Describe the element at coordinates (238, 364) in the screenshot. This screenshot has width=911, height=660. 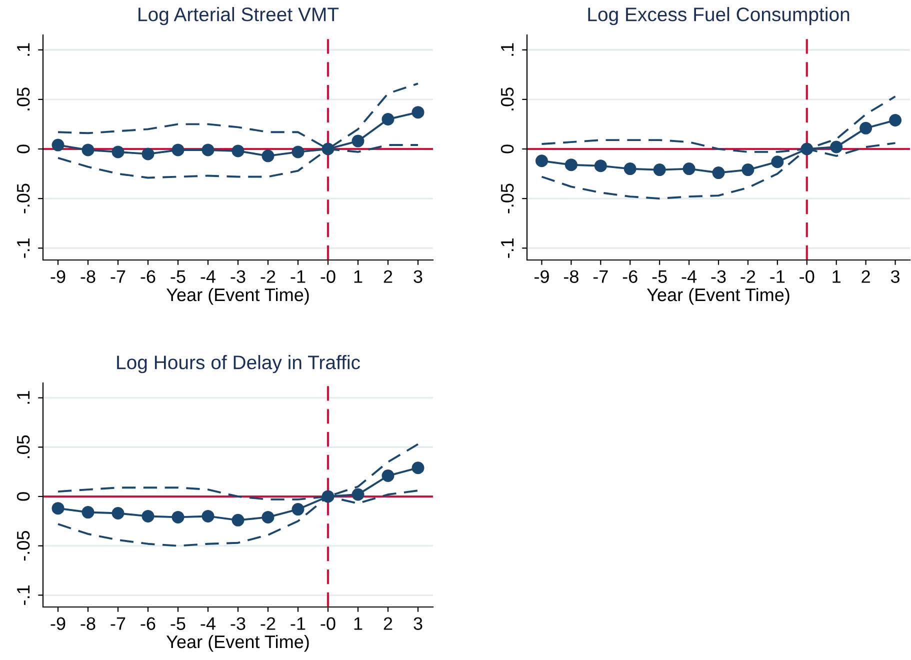
I see `chart-title: Log Hours of Delay in Traffic` at that location.